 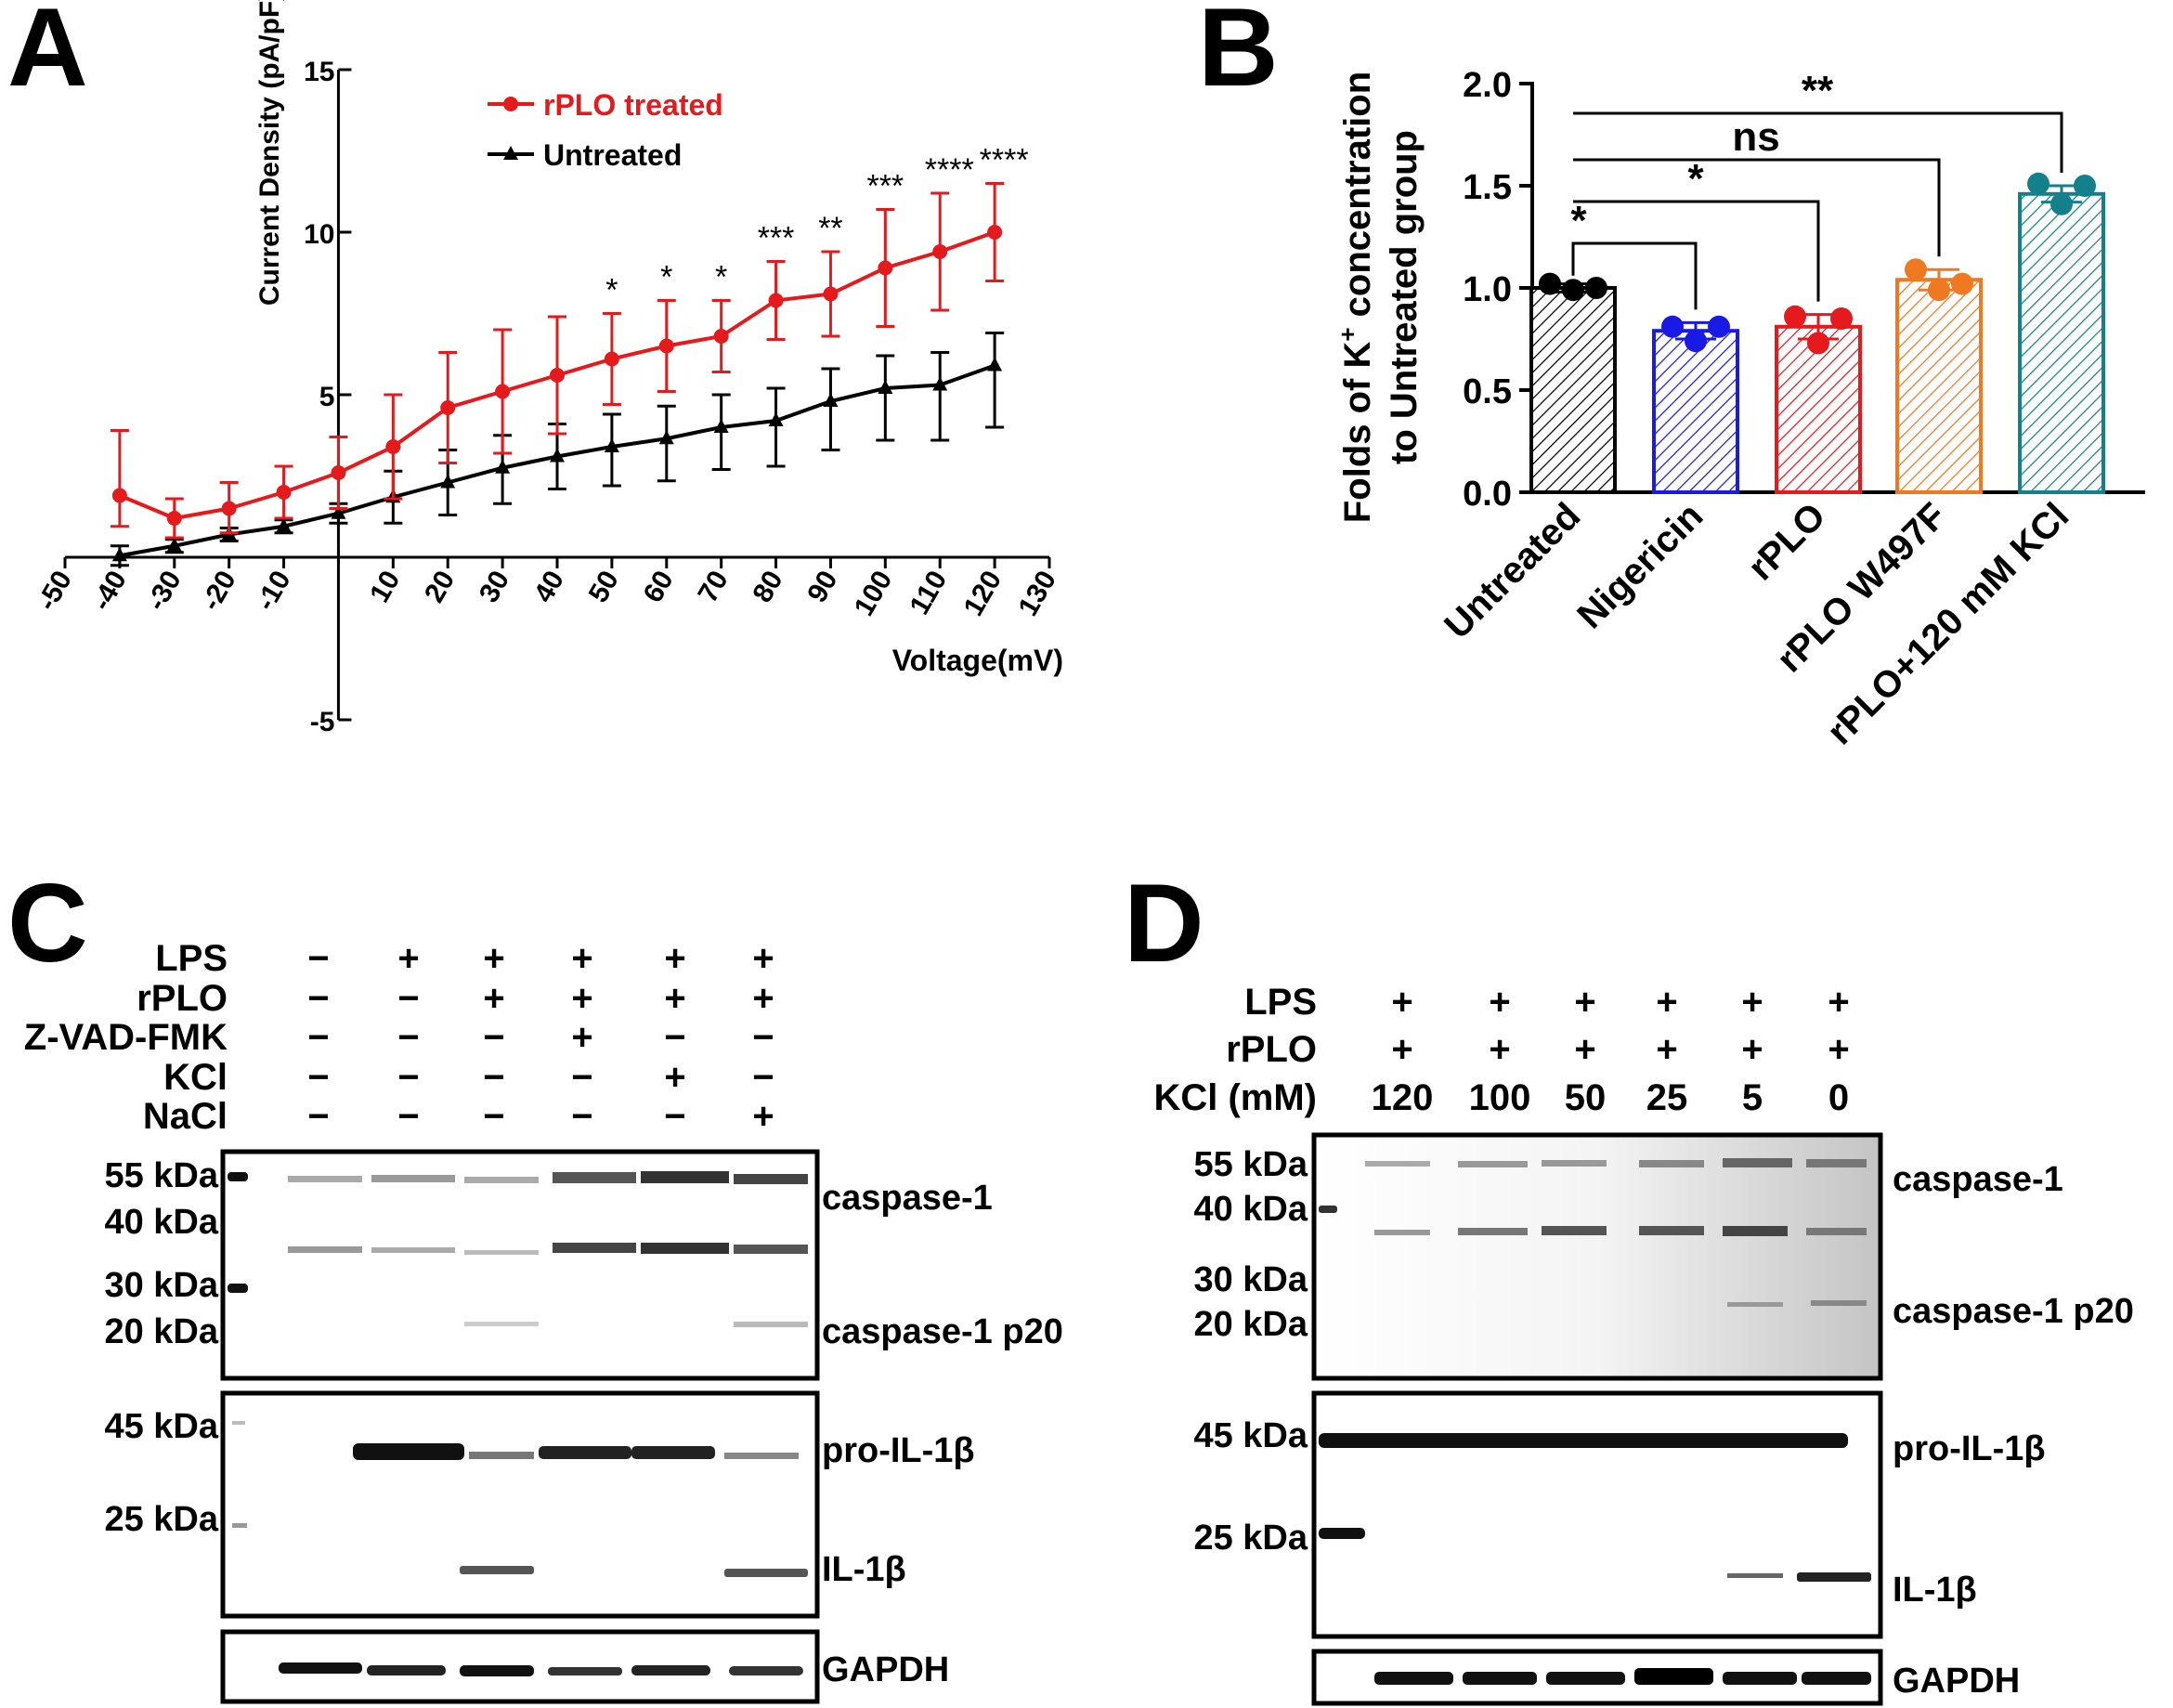 What do you see at coordinates (161, 1519) in the screenshot?
I see `c-marker-25: 25 kDa` at bounding box center [161, 1519].